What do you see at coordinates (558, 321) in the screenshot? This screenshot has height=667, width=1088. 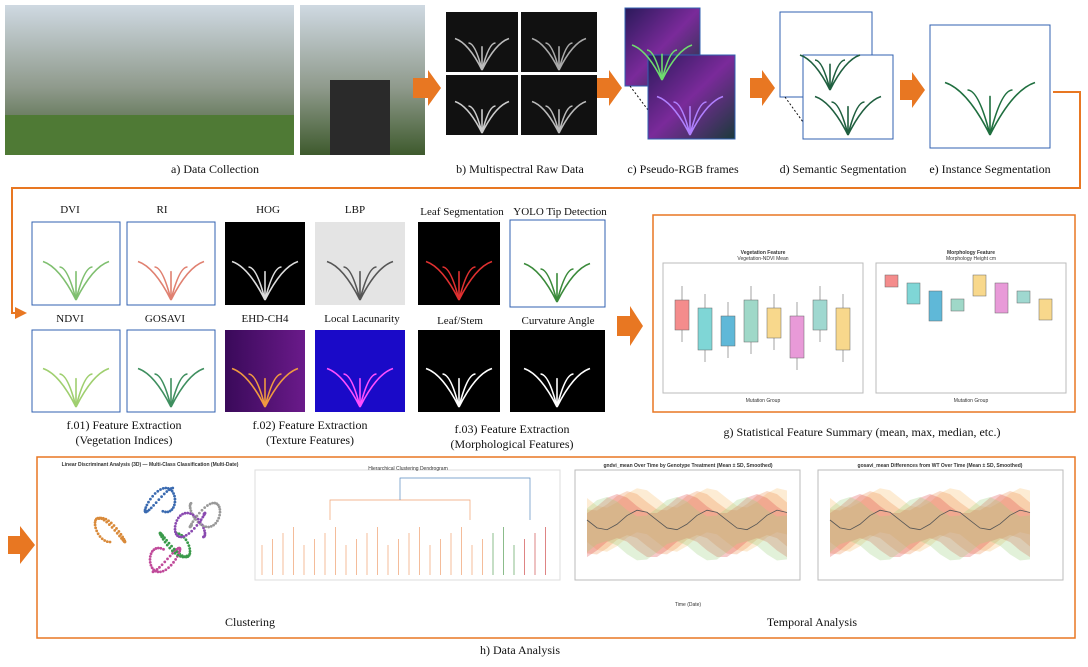 I see `panel-label: Curvature Angle` at bounding box center [558, 321].